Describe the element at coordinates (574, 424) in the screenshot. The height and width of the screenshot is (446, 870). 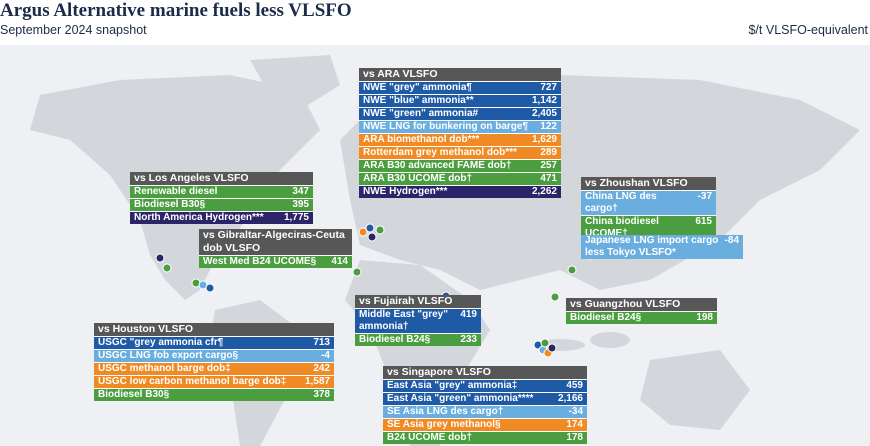
I see `price-value: 174` at that location.